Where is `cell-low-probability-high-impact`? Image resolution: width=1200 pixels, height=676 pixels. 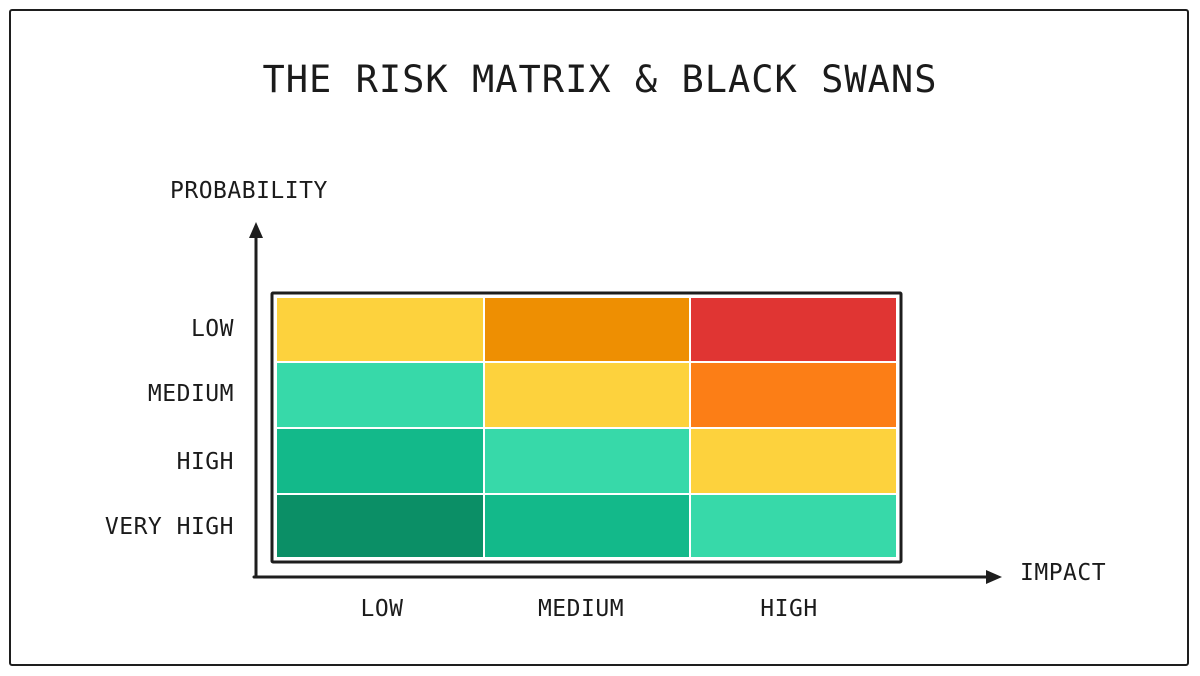 cell-low-probability-high-impact is located at coordinates (793, 329).